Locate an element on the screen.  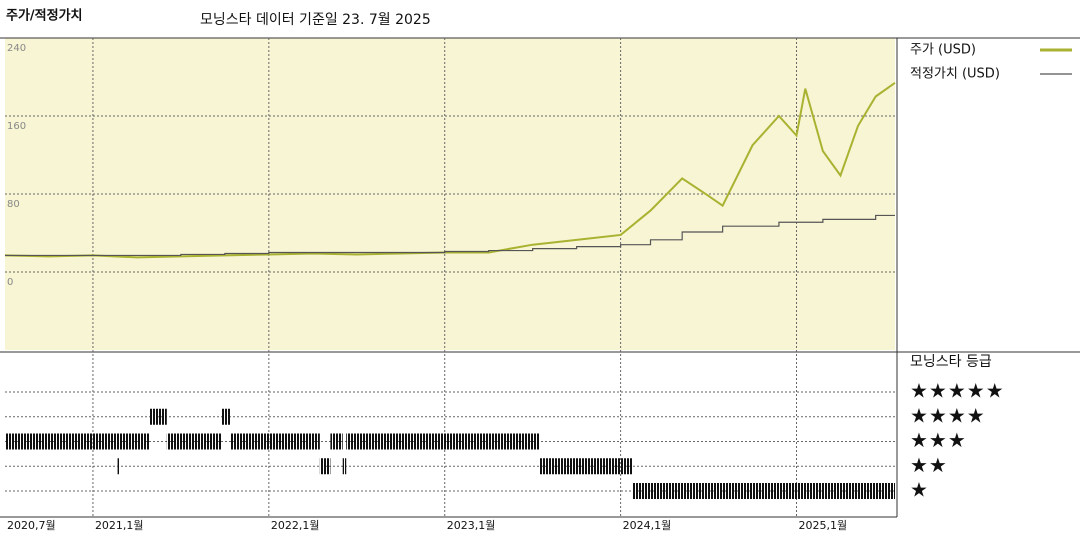
y-tick-label: 160 is located at coordinates (16, 126).